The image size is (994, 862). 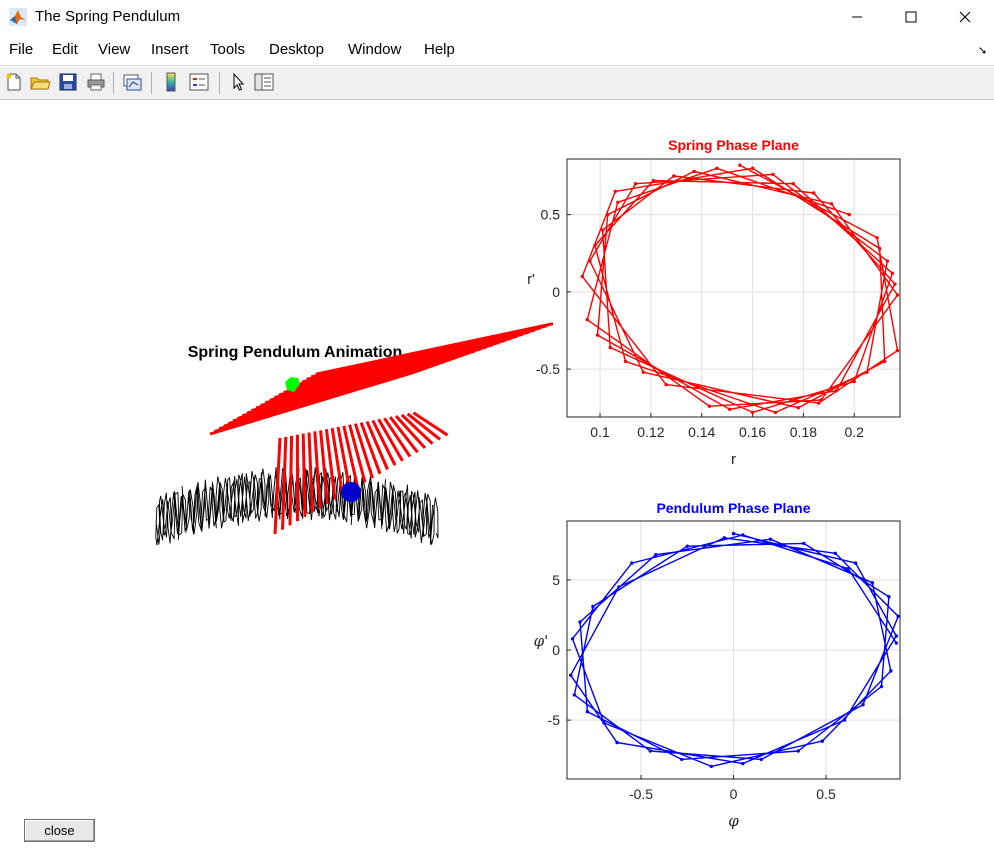 I want to click on menu-tools: Tools, so click(x=228, y=49).